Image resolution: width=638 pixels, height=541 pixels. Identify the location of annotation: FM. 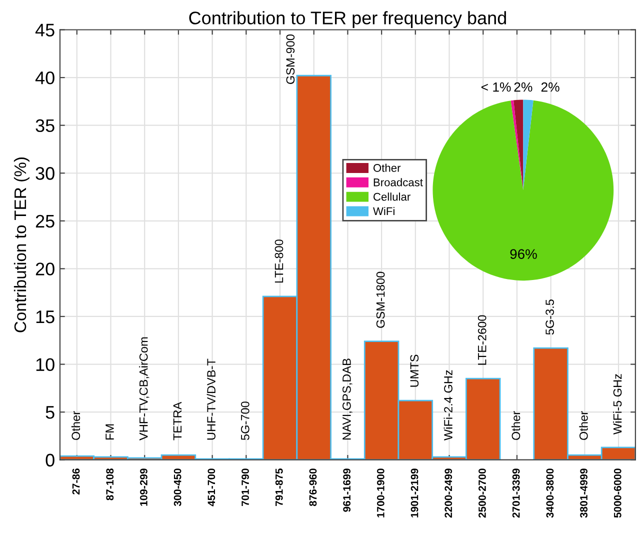
(110, 432).